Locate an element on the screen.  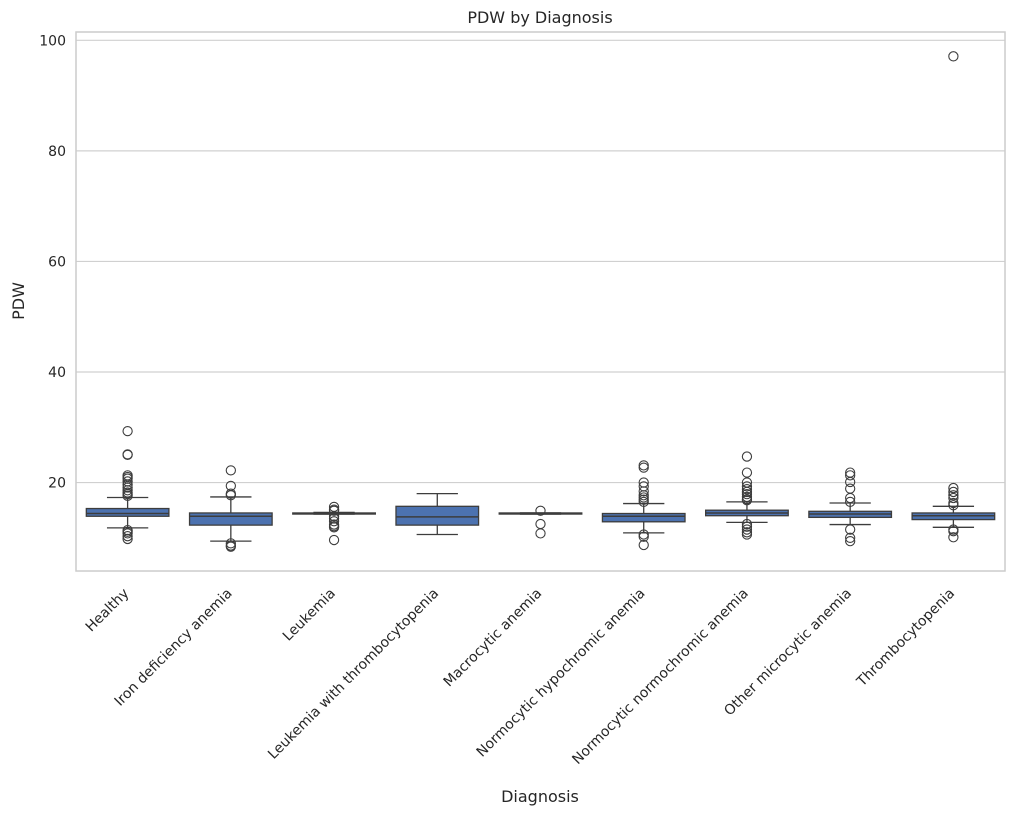
x-tick-label: Iron deficiency anemia is located at coordinates (174, 648).